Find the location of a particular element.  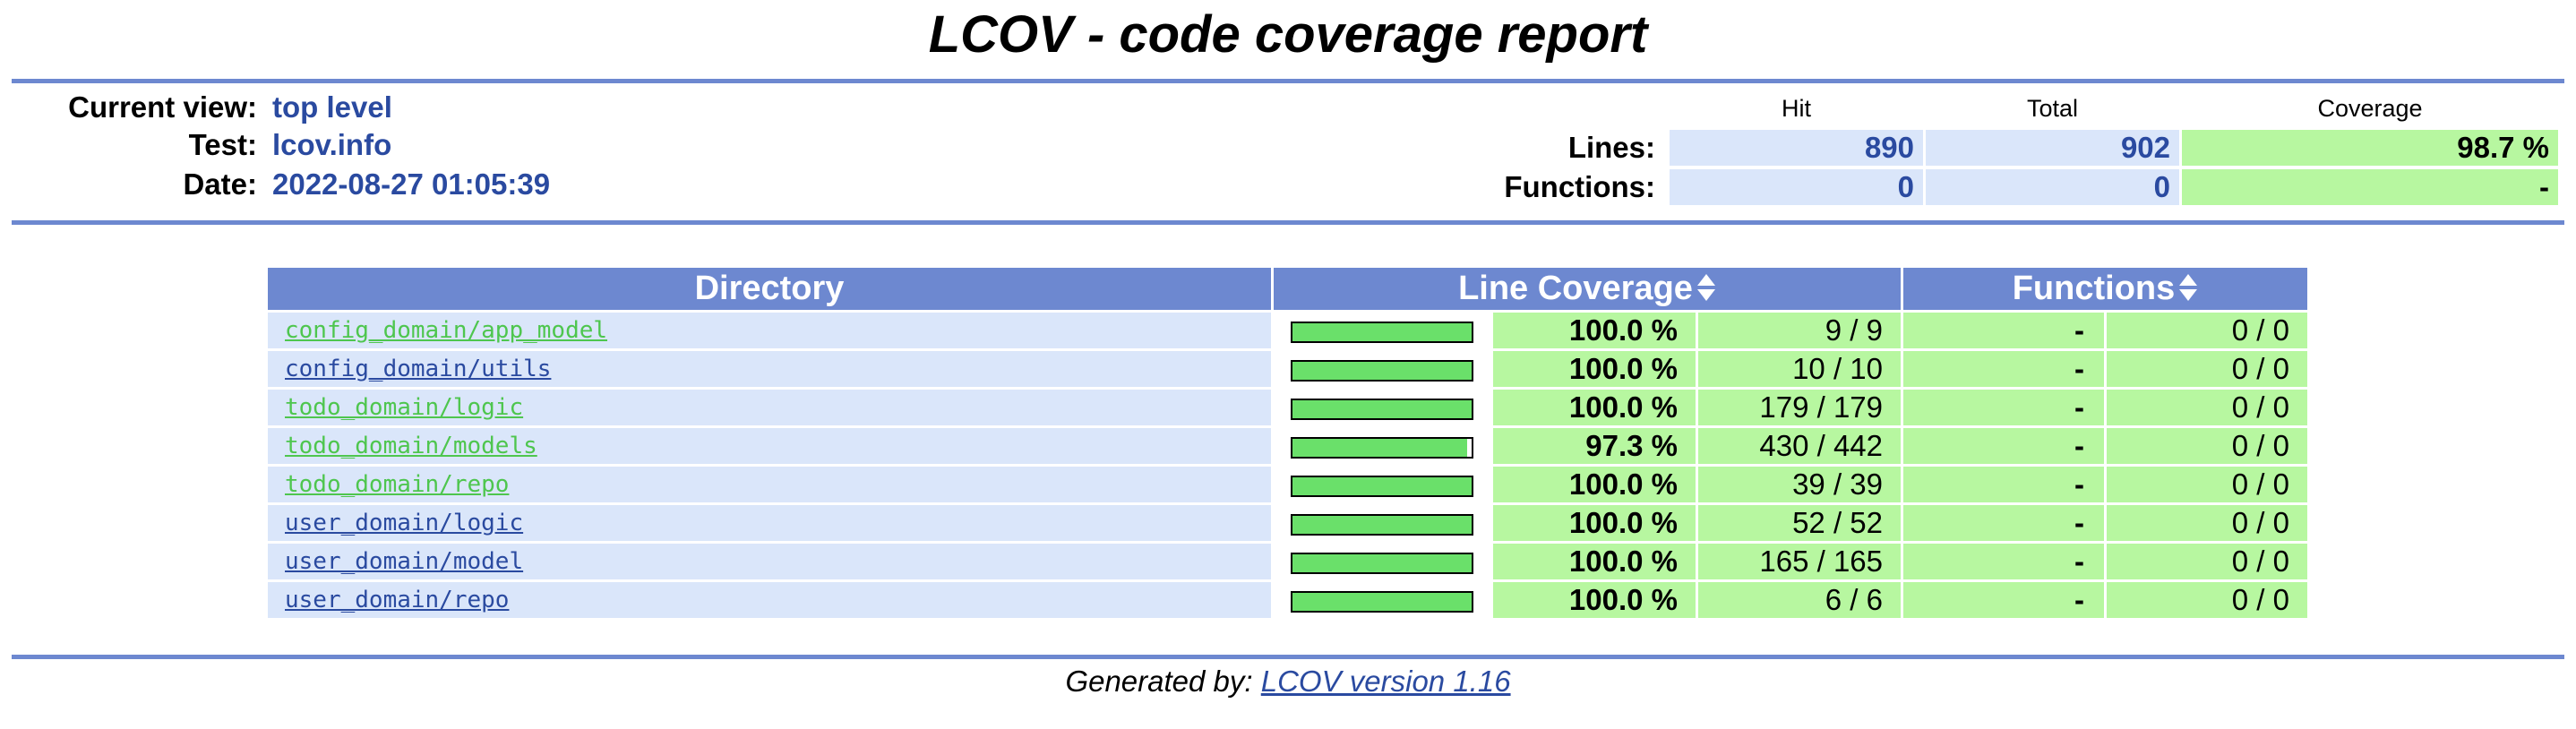

column-header-directory: Directory is located at coordinates (769, 289).